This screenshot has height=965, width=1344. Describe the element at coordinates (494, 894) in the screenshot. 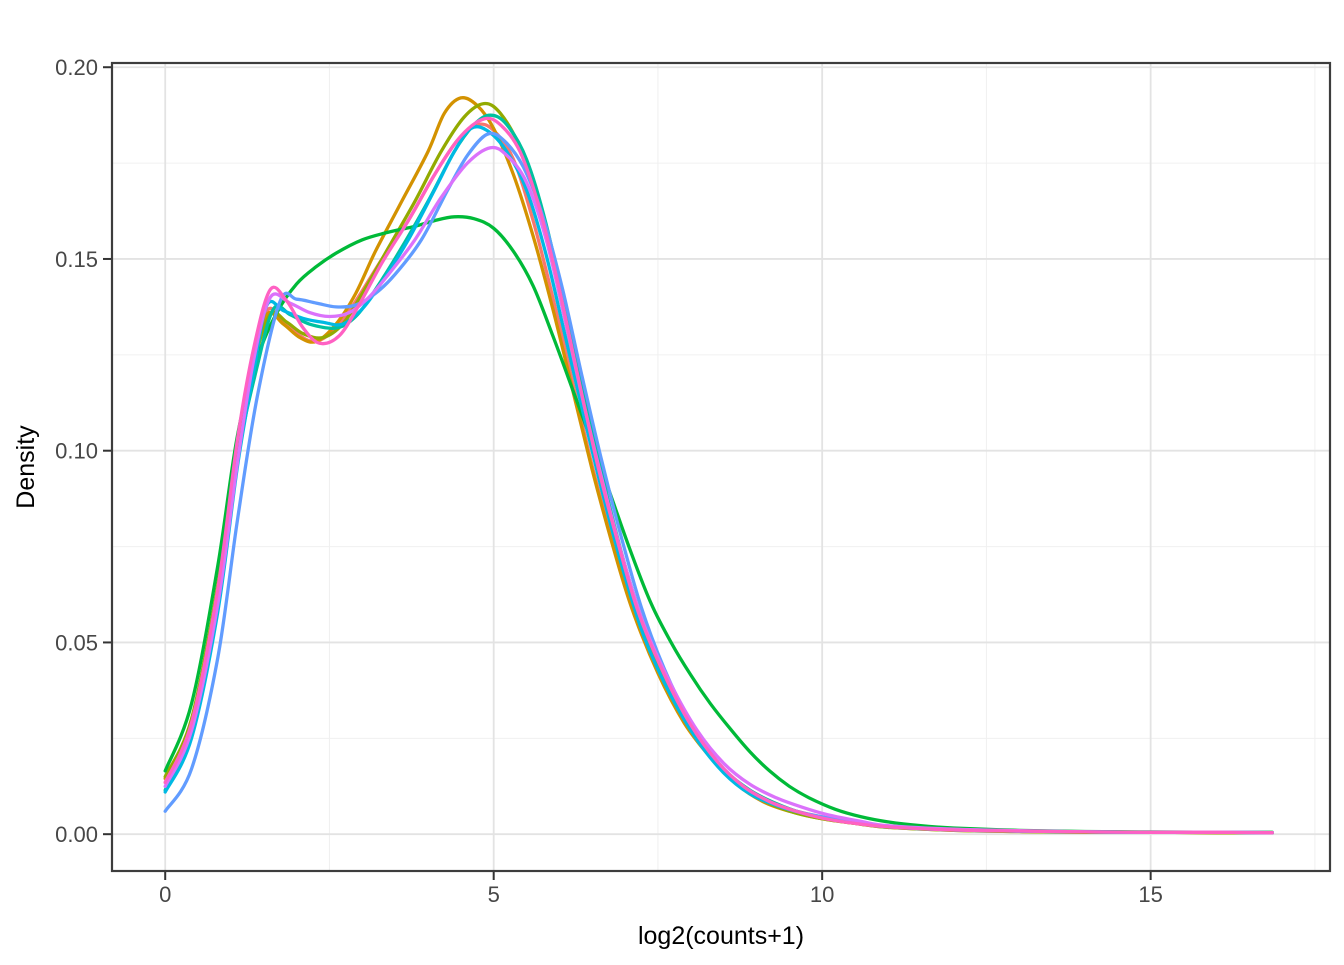

I see `x-tick-label: 5` at that location.